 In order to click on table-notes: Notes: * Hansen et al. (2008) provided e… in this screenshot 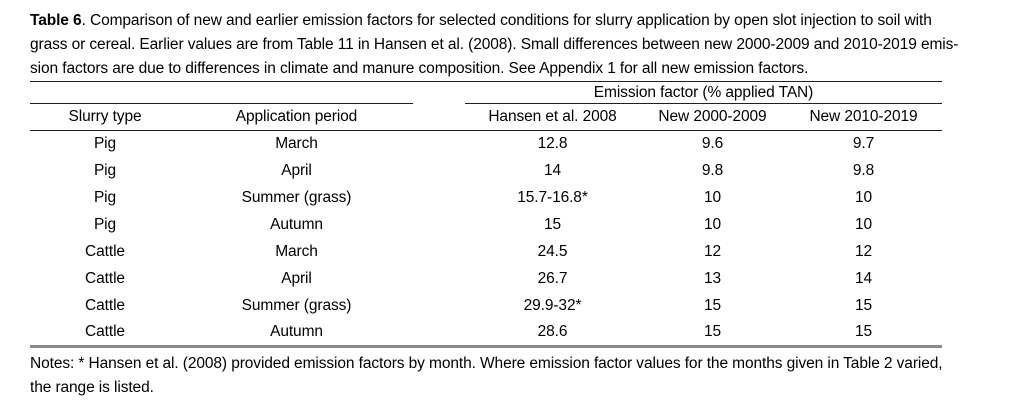, I will do `click(520, 376)`.